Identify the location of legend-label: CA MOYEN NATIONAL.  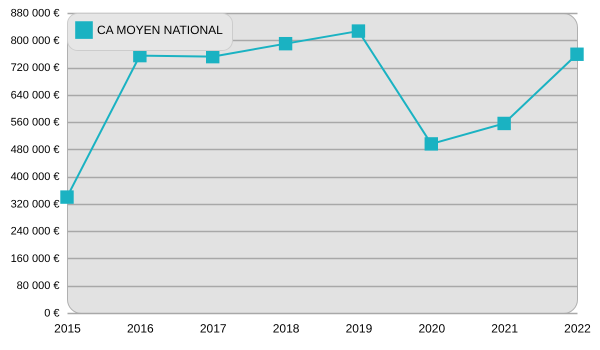
(160, 30).